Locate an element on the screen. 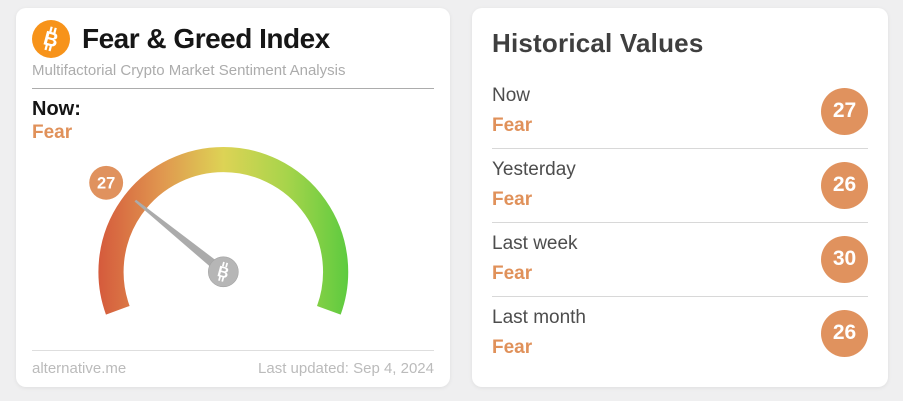 This screenshot has height=401, width=903. history-value-badge: 30 is located at coordinates (844, 259).